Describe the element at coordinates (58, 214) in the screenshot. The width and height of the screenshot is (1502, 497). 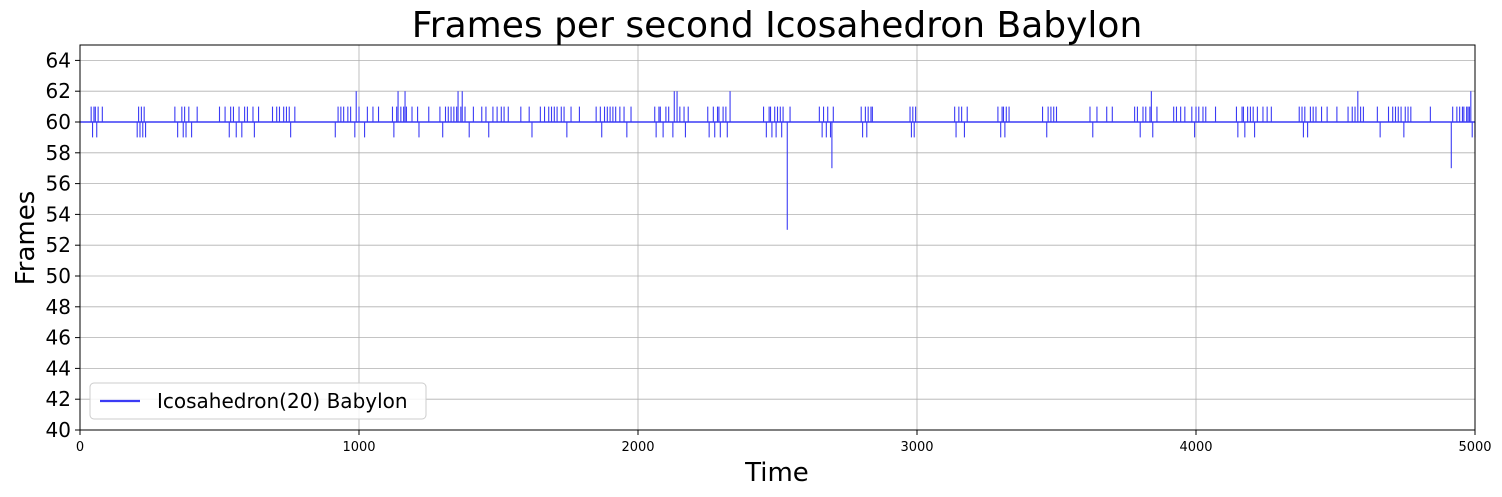
I see `y-tick-label: 54` at that location.